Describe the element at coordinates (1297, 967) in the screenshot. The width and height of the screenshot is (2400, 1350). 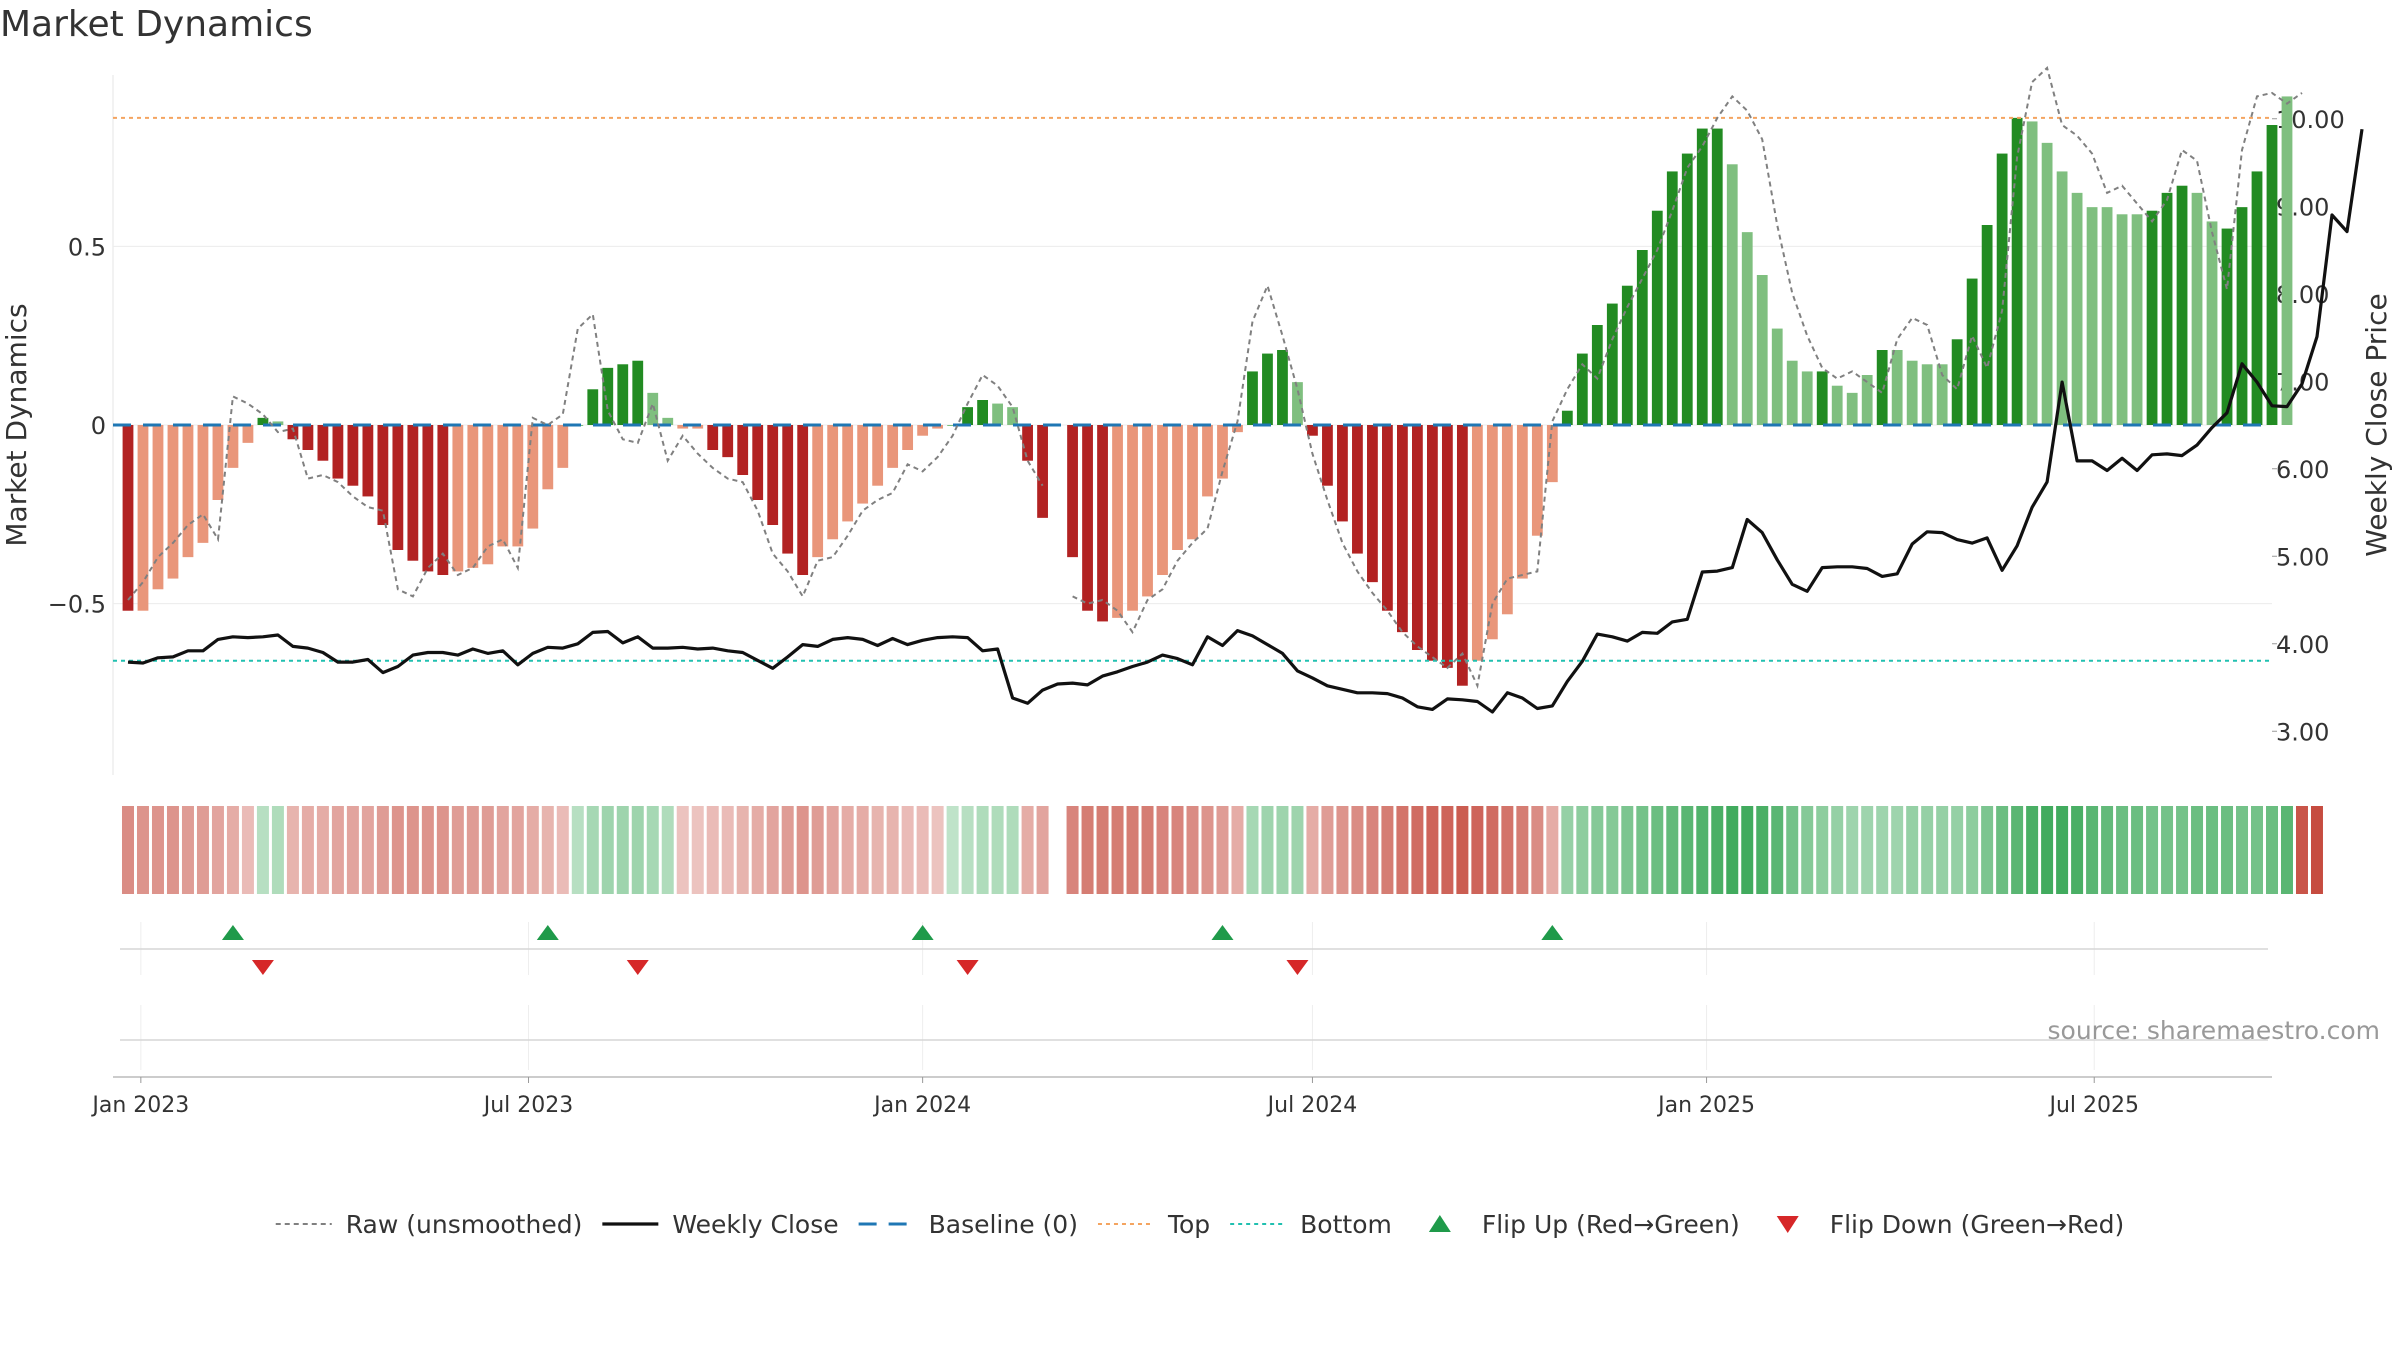
I see `flip-down-marker` at that location.